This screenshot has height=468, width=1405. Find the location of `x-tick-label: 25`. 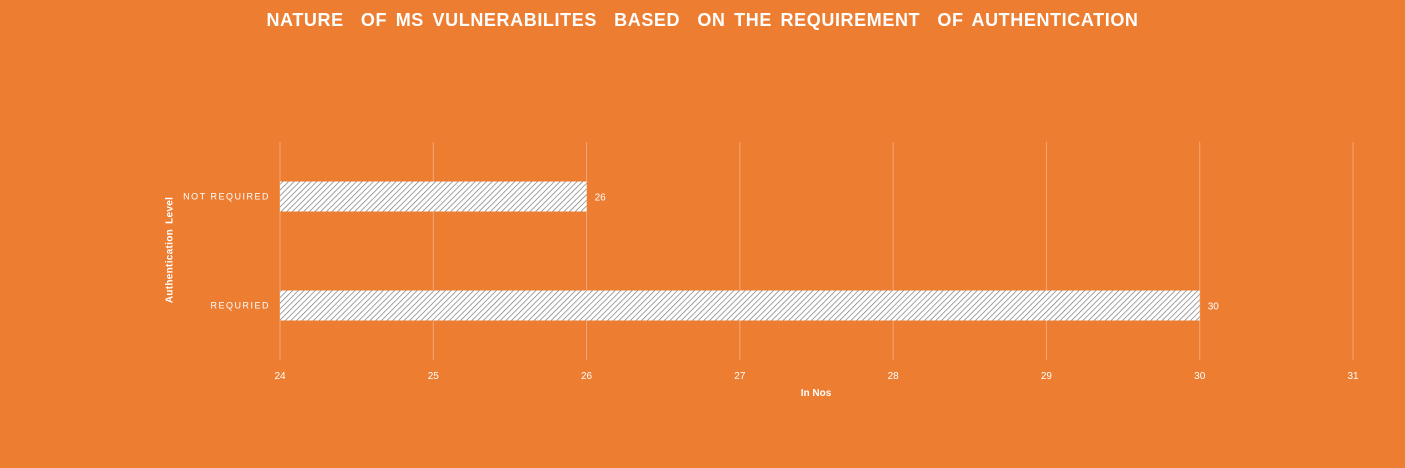

x-tick-label: 25 is located at coordinates (434, 376).